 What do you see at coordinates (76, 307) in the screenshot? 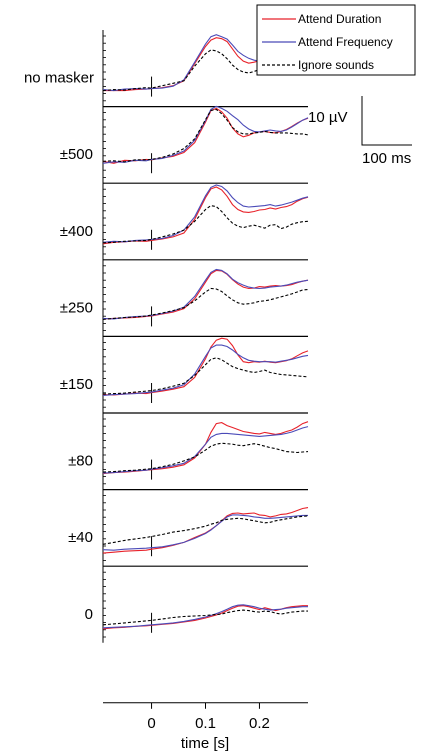
I see `panel-label: ±250` at bounding box center [76, 307].